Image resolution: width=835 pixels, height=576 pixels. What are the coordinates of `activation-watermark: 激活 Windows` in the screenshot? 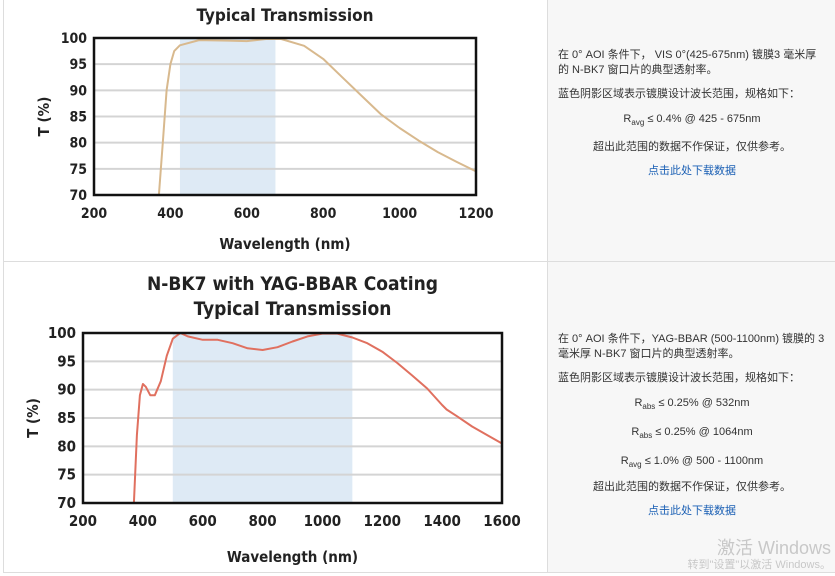 It's located at (773, 548).